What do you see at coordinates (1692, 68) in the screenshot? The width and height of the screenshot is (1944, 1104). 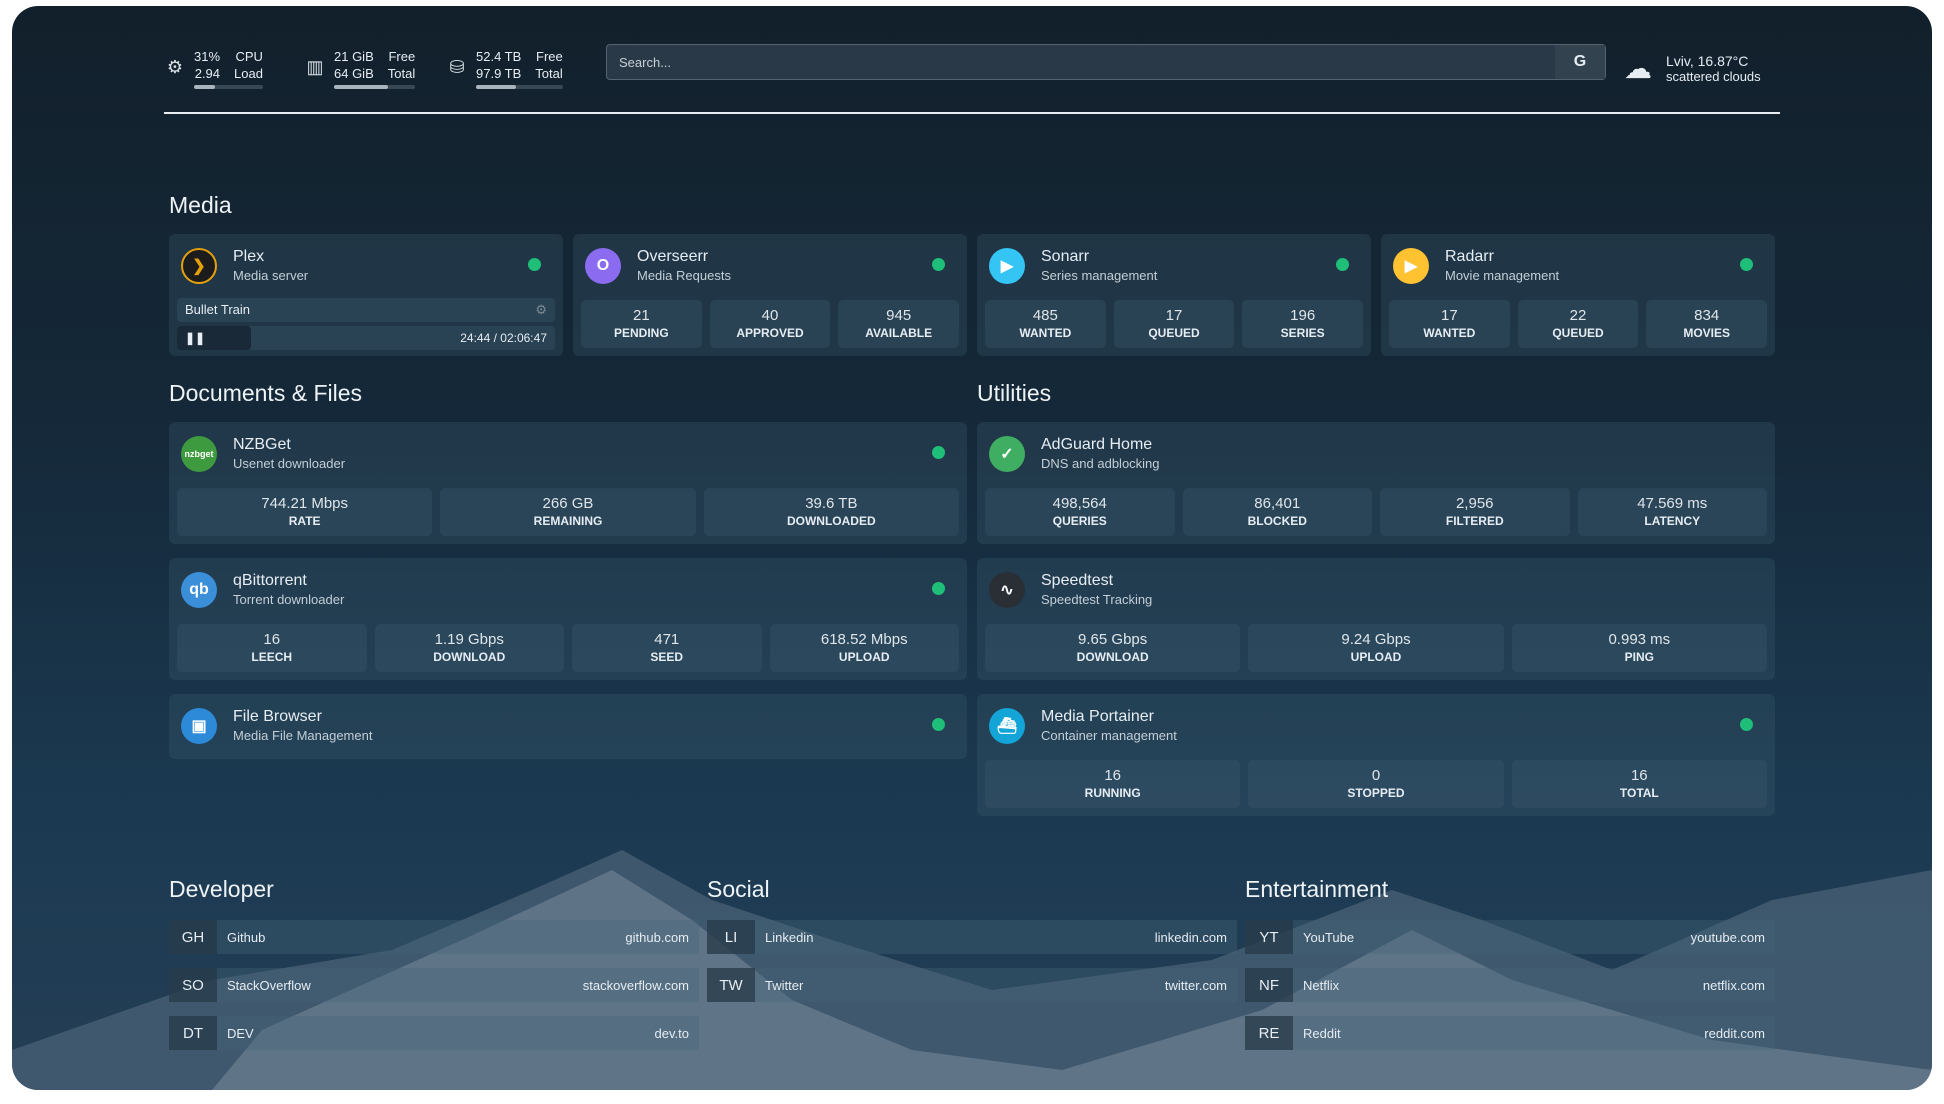 I see `weather-widget: ☁ Lviv, 16.87°C scattered clouds` at bounding box center [1692, 68].